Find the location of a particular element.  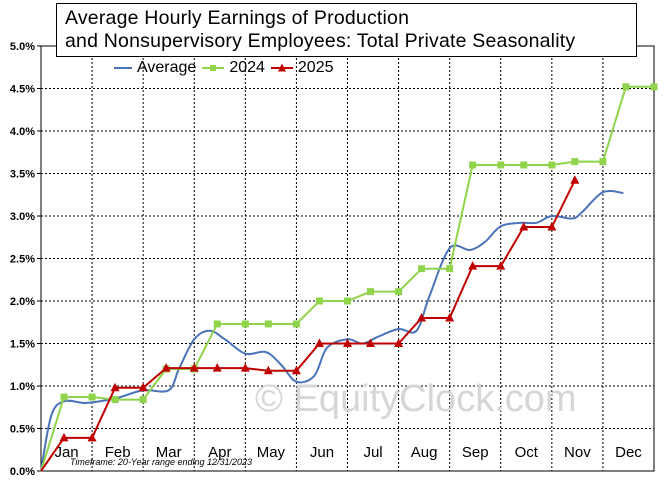

x-axis-ticks: Jan Feb Mar Apr May Jun Jul Aug Sep Oct Nov Dec is located at coordinates (348, 452).